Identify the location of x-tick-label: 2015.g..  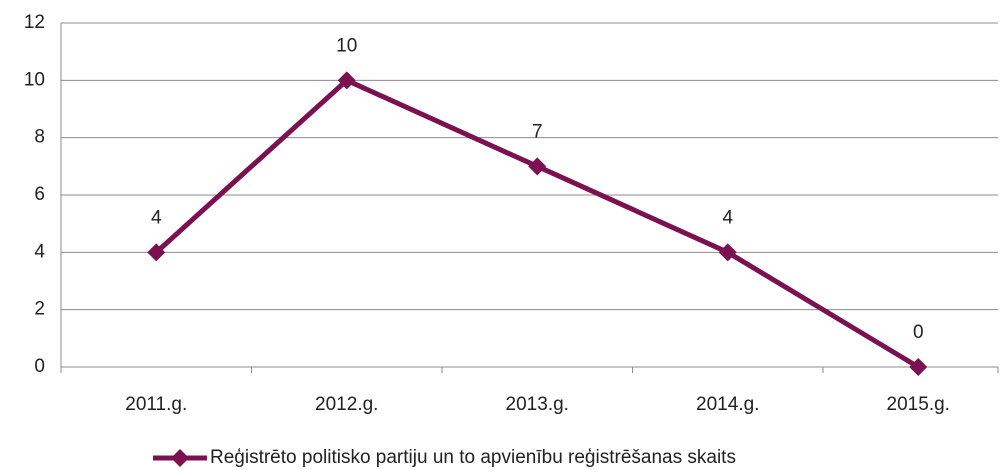
(918, 404).